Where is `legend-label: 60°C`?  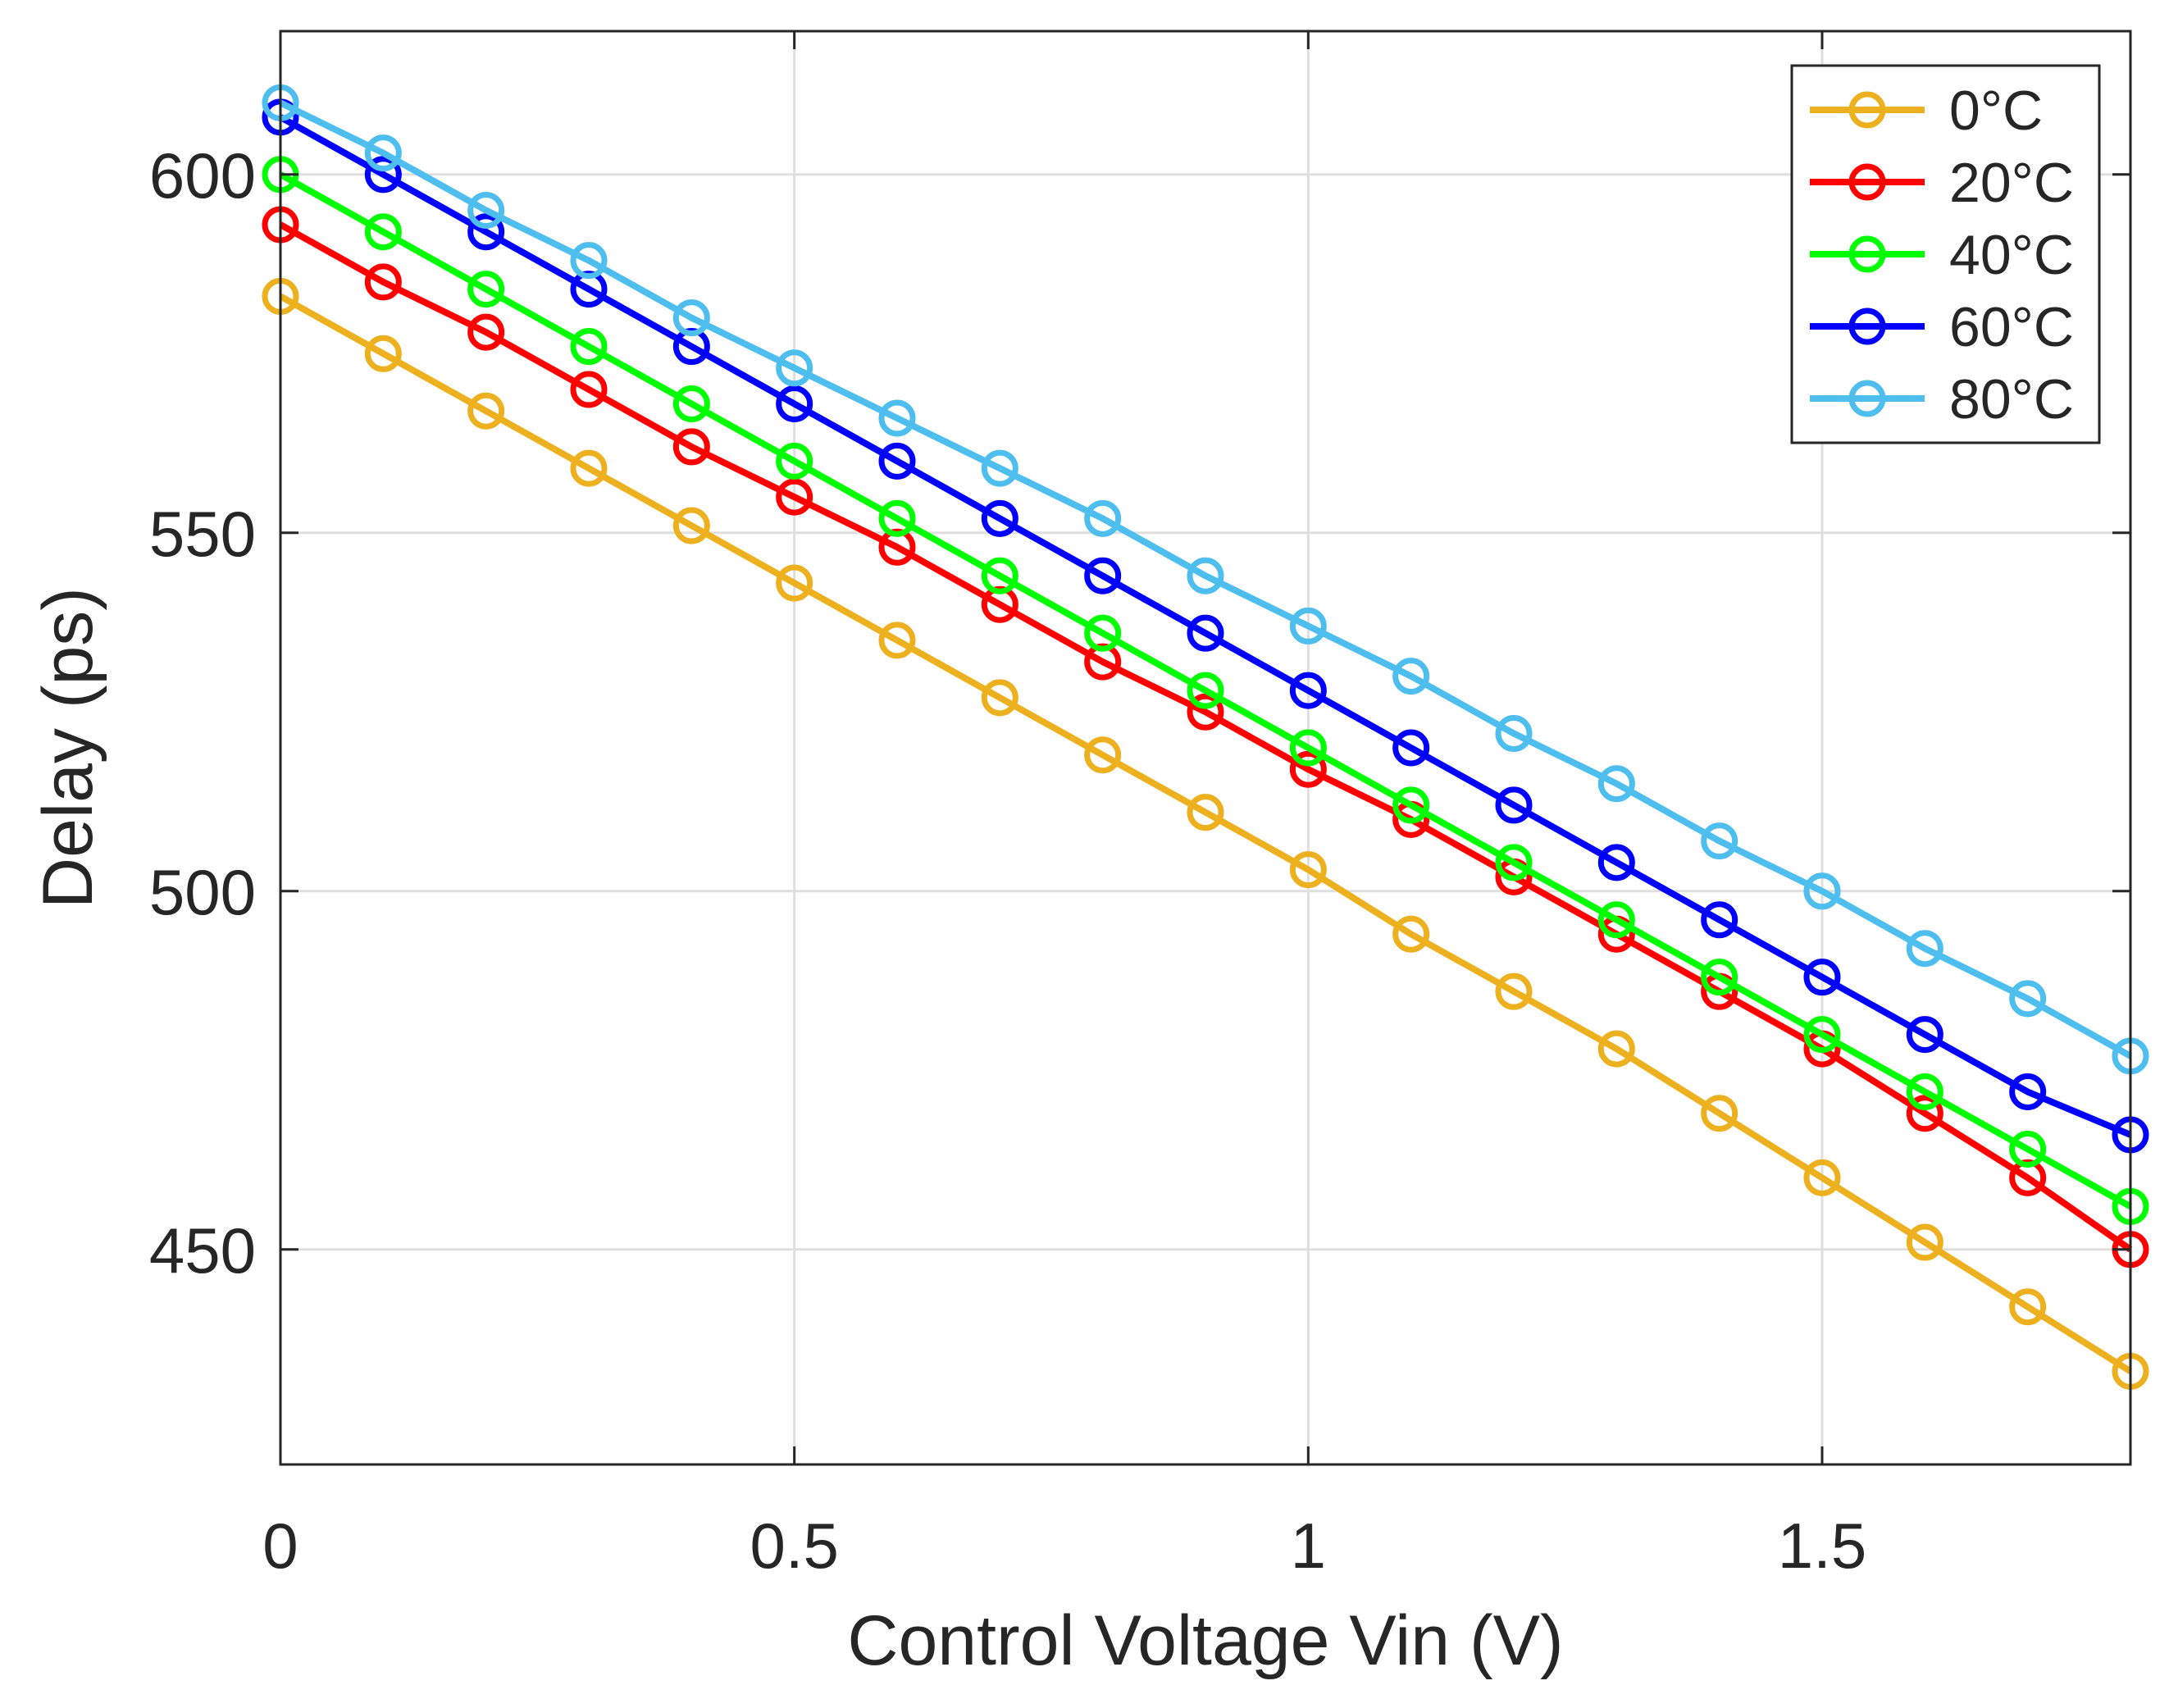
legend-label: 60°C is located at coordinates (2012, 327).